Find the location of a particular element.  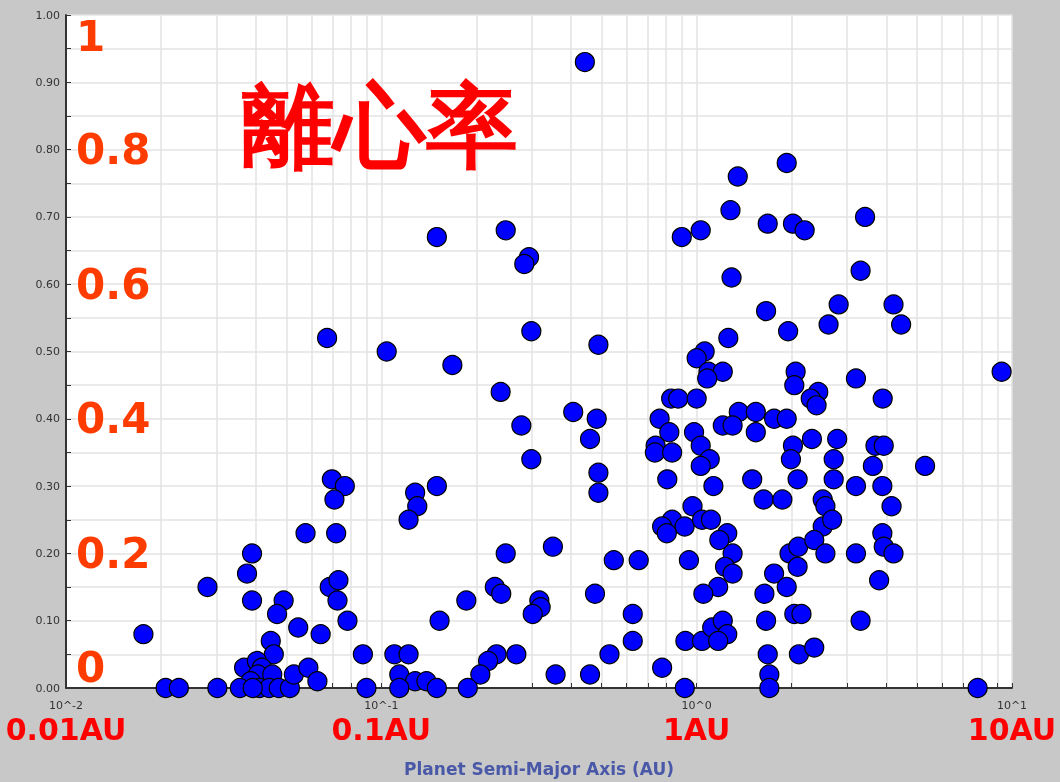

y-tick-label: 0.80 is located at coordinates (47, 150).